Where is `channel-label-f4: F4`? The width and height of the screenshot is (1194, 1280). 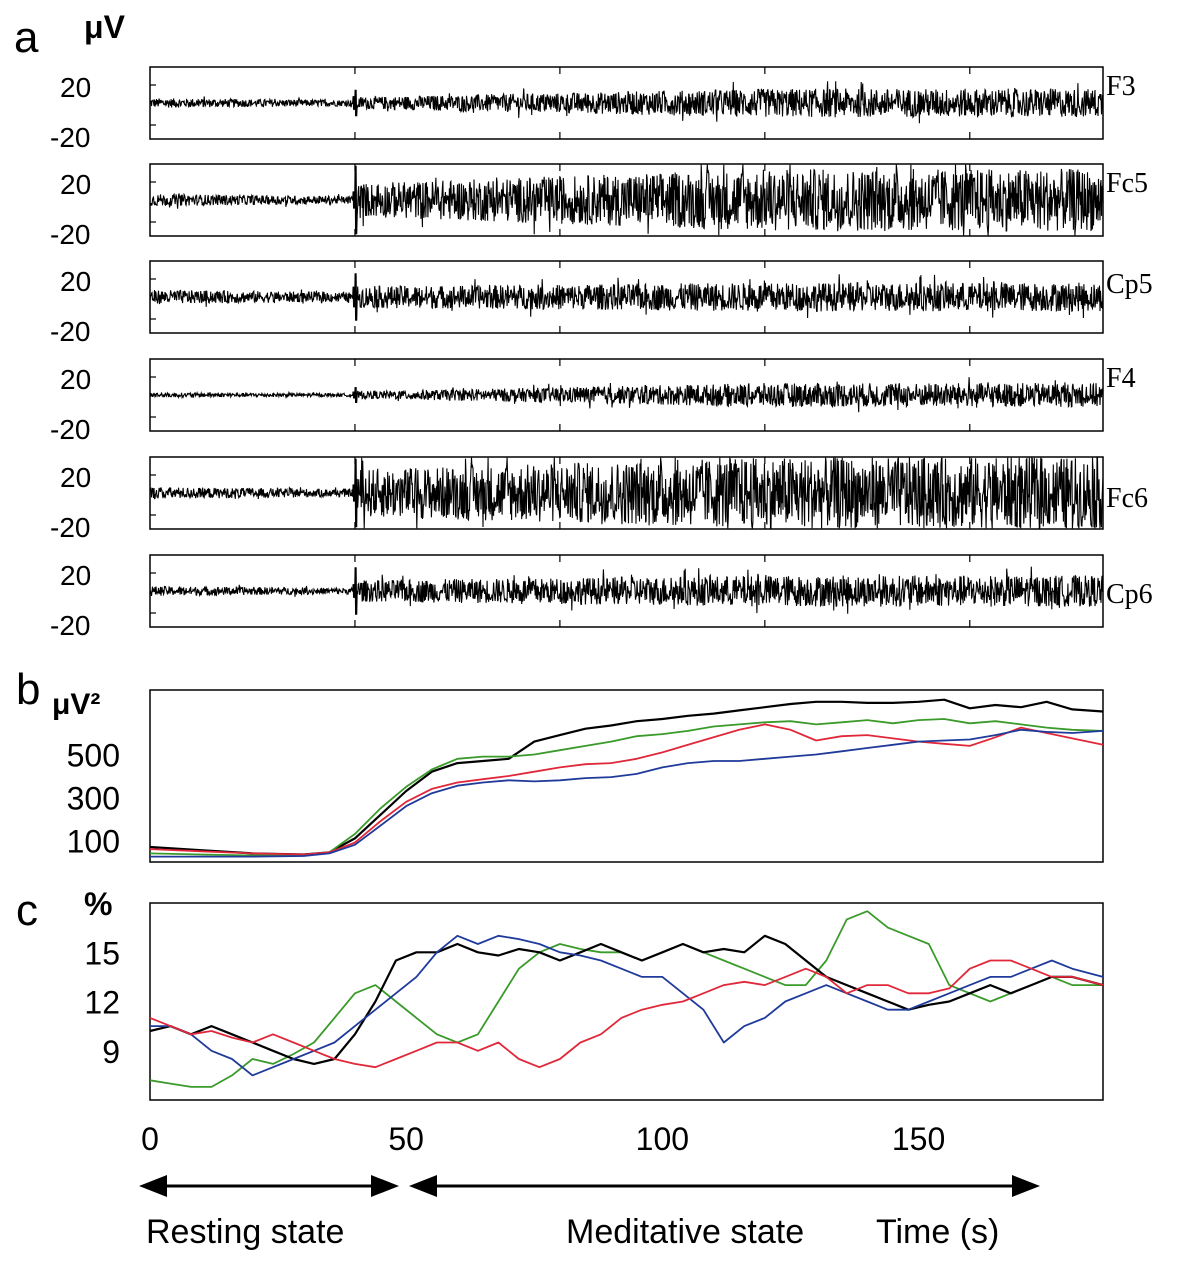 channel-label-f4: F4 is located at coordinates (1121, 378).